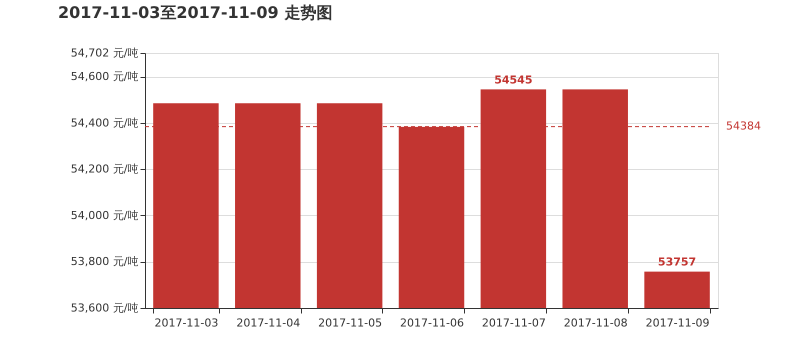 The height and width of the screenshot is (337, 798). What do you see at coordinates (186, 323) in the screenshot?
I see `x-tick-label: 2017-11-03` at bounding box center [186, 323].